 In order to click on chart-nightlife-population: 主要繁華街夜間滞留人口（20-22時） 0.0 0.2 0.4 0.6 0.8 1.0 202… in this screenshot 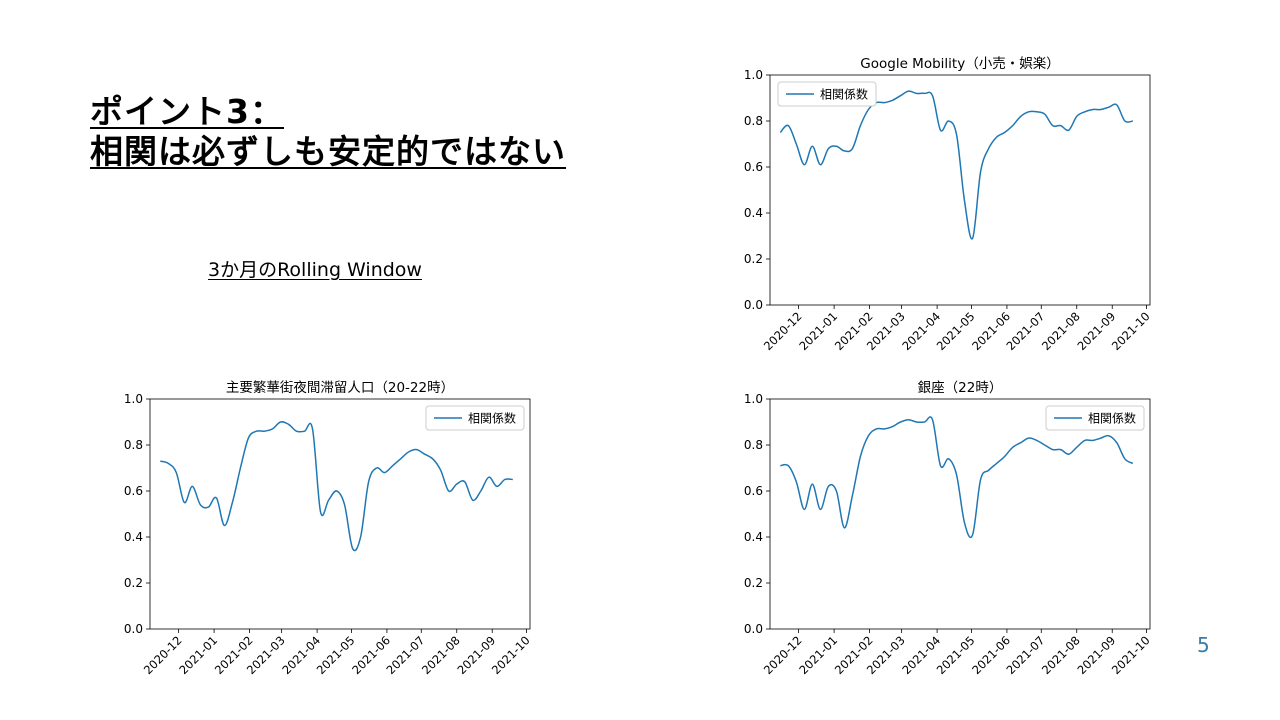, I will do `click(328, 528)`.